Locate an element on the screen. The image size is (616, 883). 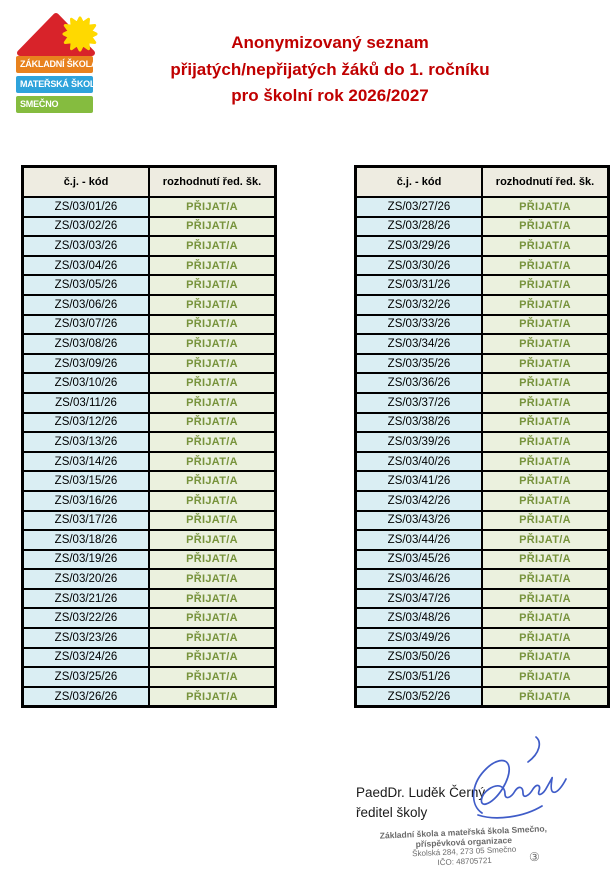
table-row: ZS/03/18/26 PŘIJAT/A is located at coordinates (149, 540).